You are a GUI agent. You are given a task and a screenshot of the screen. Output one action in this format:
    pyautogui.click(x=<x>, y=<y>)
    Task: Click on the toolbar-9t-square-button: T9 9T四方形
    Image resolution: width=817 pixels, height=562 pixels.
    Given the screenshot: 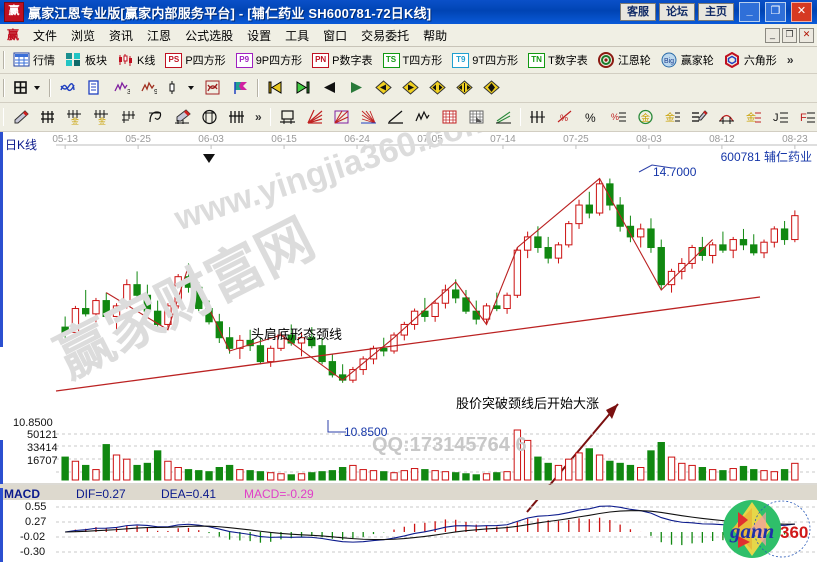 What is the action you would take?
    pyautogui.click(x=485, y=60)
    